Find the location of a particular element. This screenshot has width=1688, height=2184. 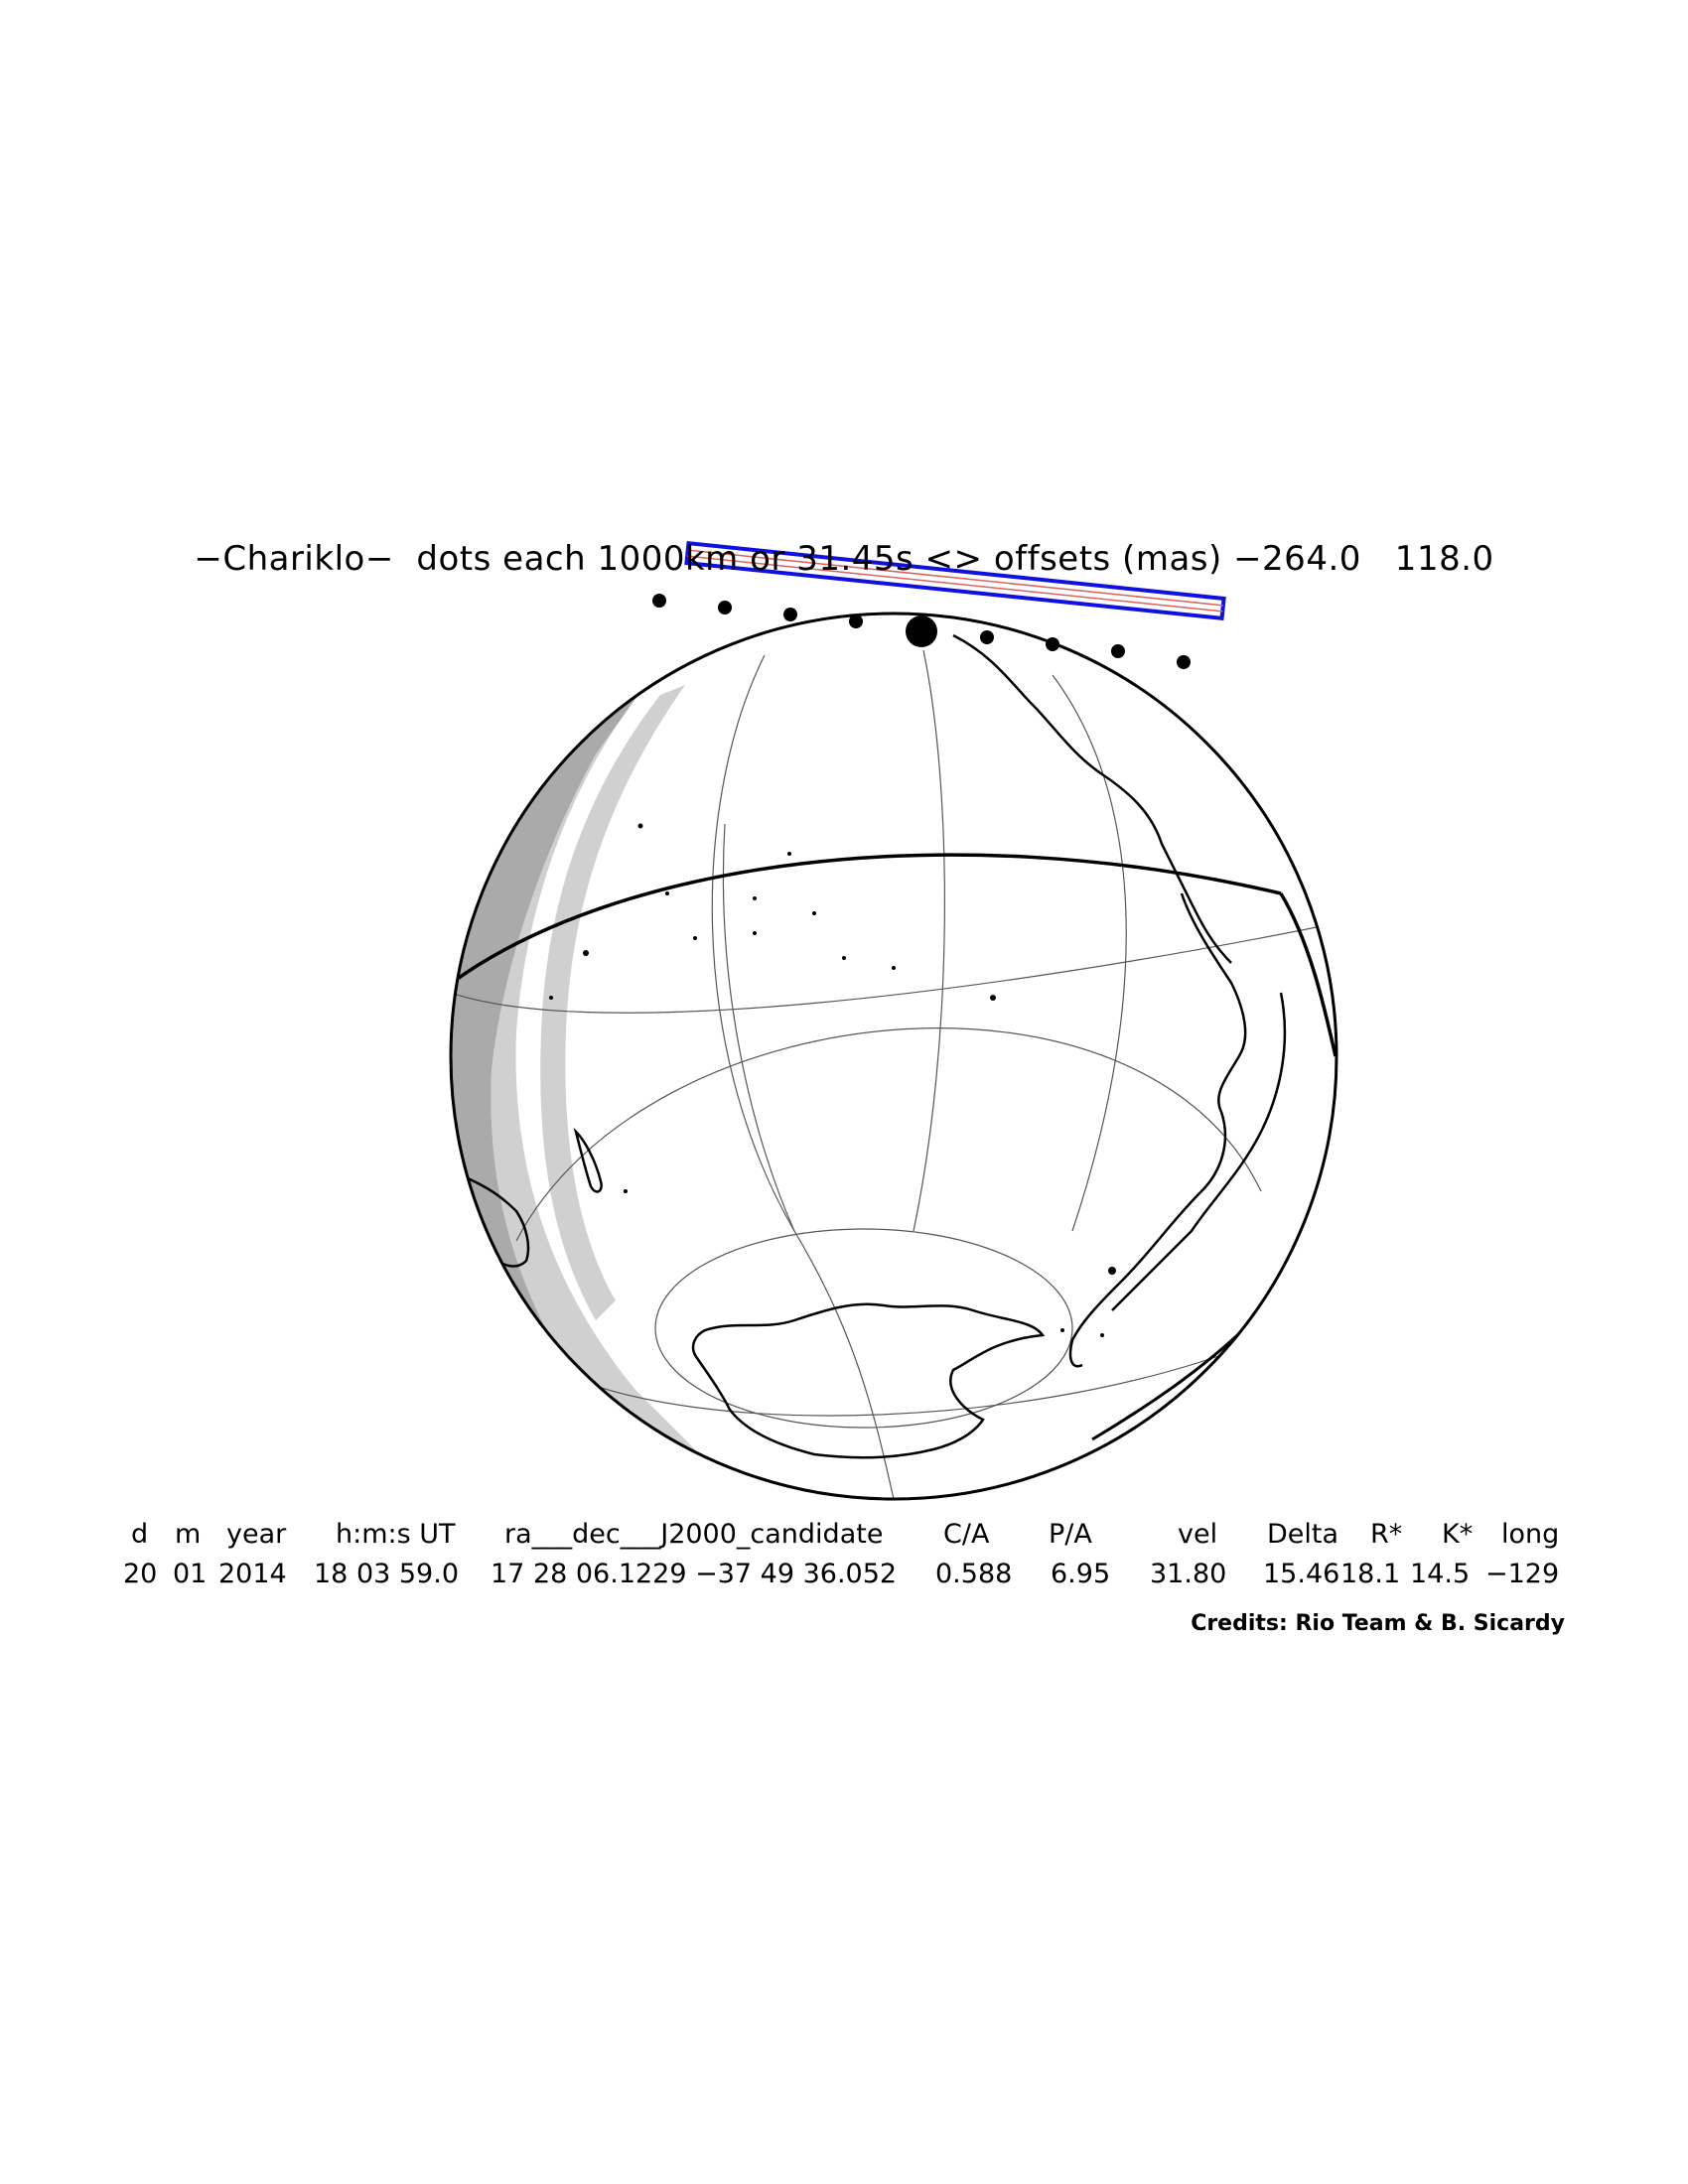

path-dot-large is located at coordinates (921, 631).